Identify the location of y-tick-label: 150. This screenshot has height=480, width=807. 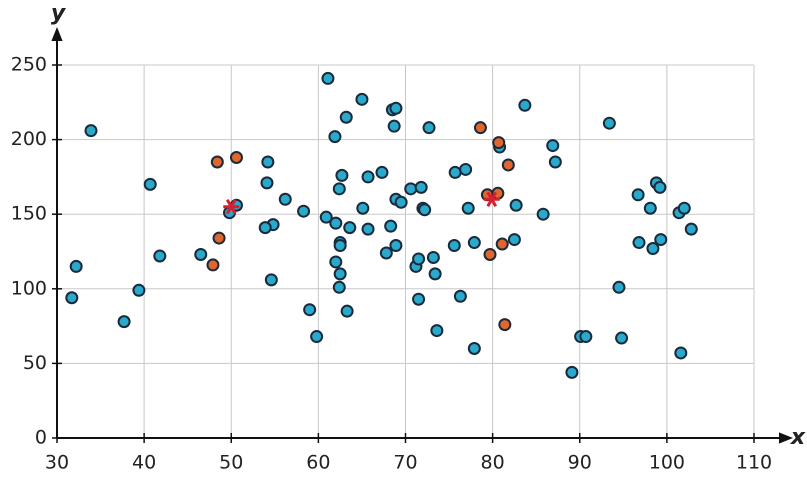
(29, 214).